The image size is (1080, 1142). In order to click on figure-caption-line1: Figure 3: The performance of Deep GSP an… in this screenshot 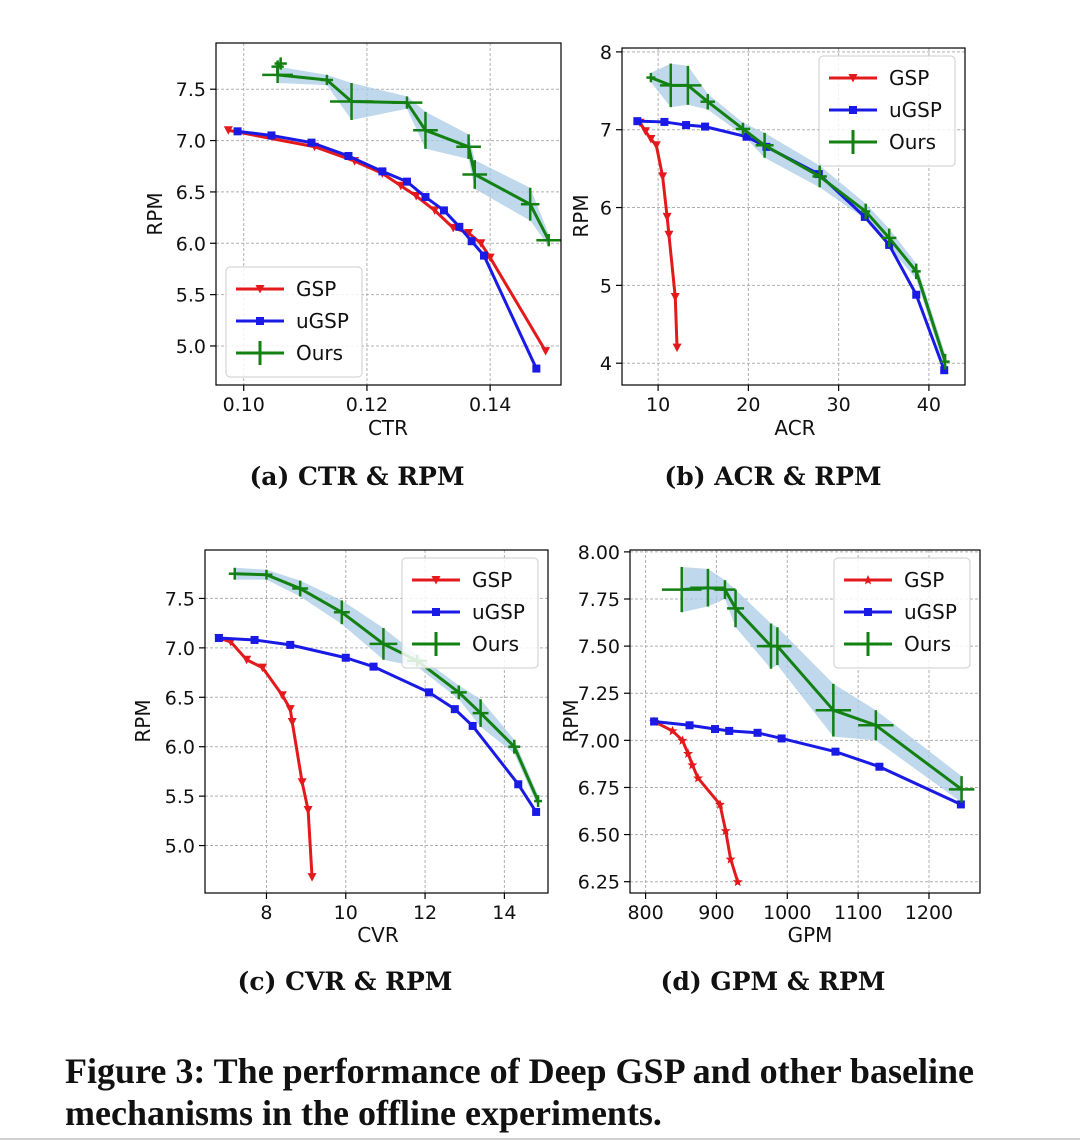, I will do `click(519, 1071)`.